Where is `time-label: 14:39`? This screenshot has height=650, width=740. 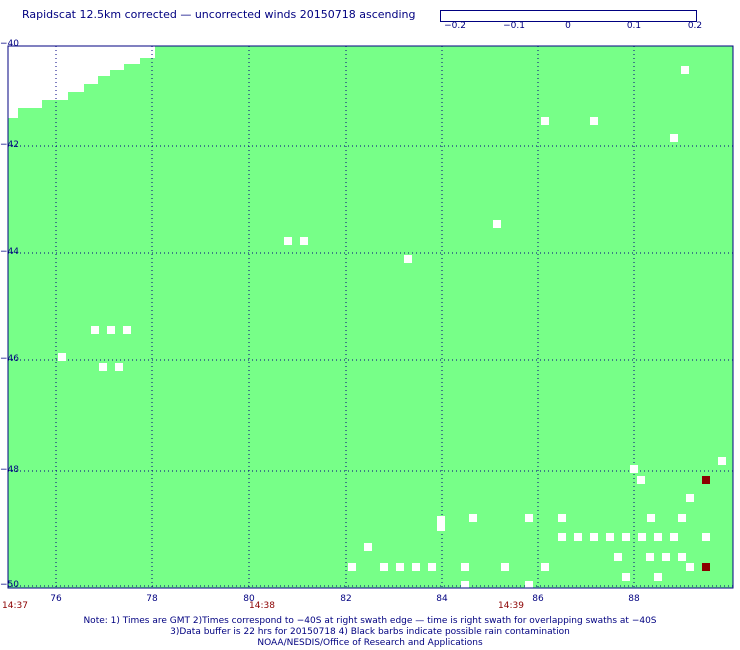
time-label: 14:39 is located at coordinates (511, 606).